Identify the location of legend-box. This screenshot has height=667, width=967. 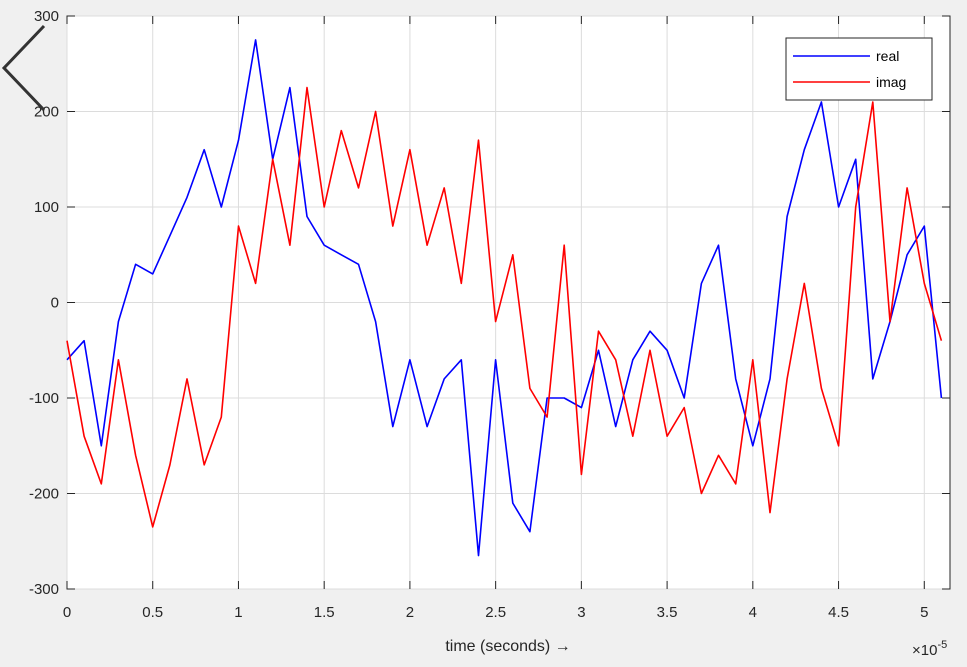
(859, 69).